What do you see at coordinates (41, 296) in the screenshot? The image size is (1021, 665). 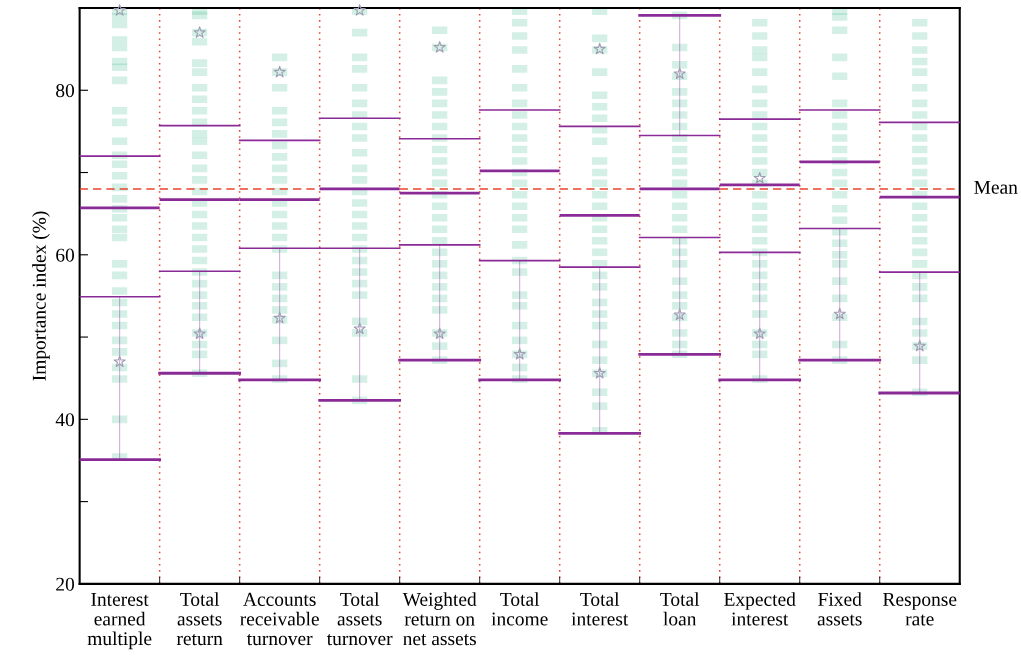 I see `y-axis-title: Importance index (%)` at bounding box center [41, 296].